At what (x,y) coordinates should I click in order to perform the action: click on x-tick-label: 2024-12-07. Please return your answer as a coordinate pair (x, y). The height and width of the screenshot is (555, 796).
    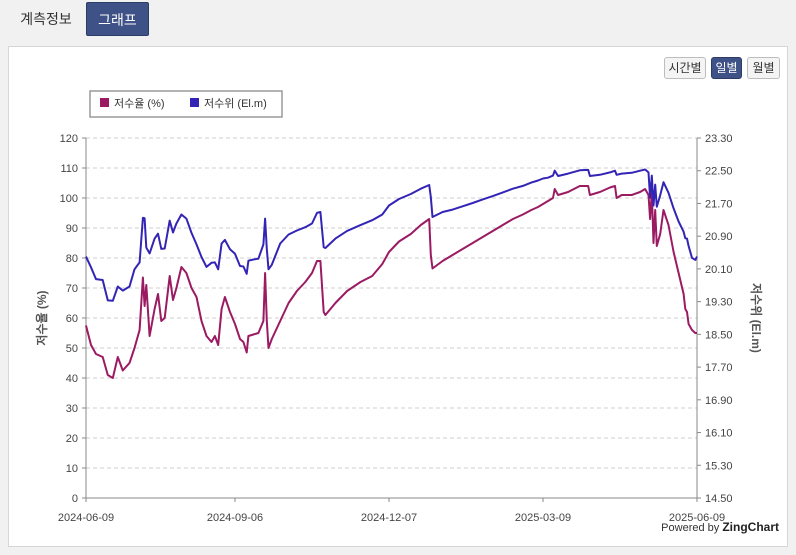
    Looking at the image, I should click on (389, 518).